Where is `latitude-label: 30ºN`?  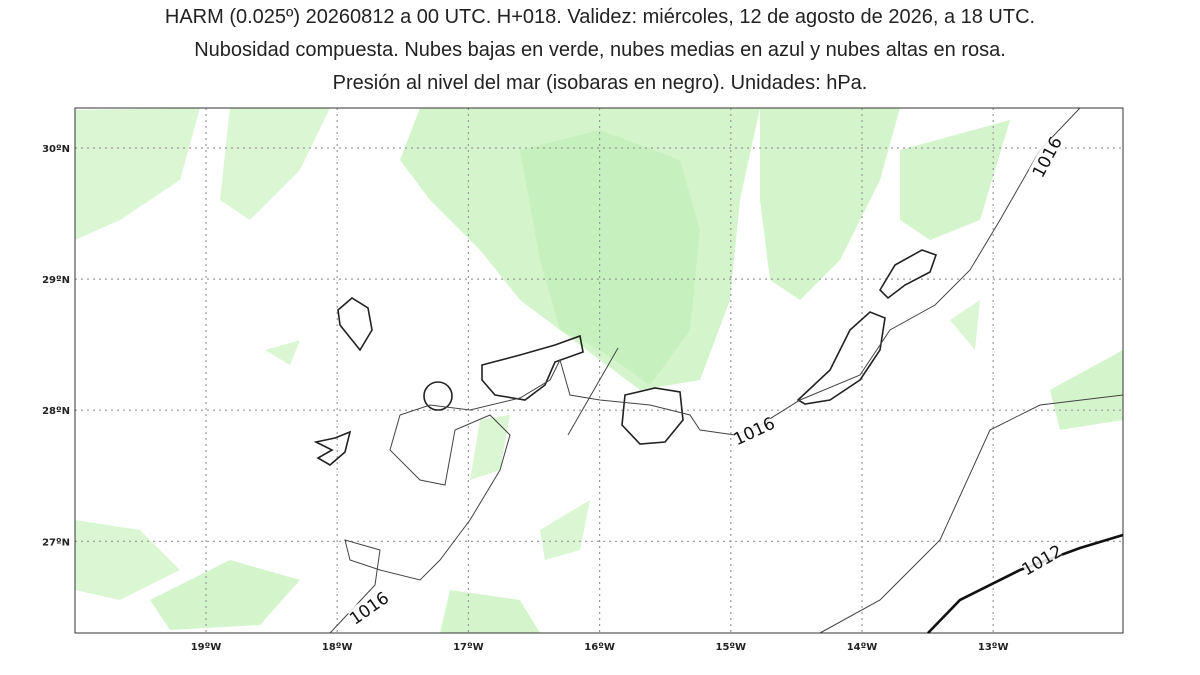 latitude-label: 30ºN is located at coordinates (56, 149).